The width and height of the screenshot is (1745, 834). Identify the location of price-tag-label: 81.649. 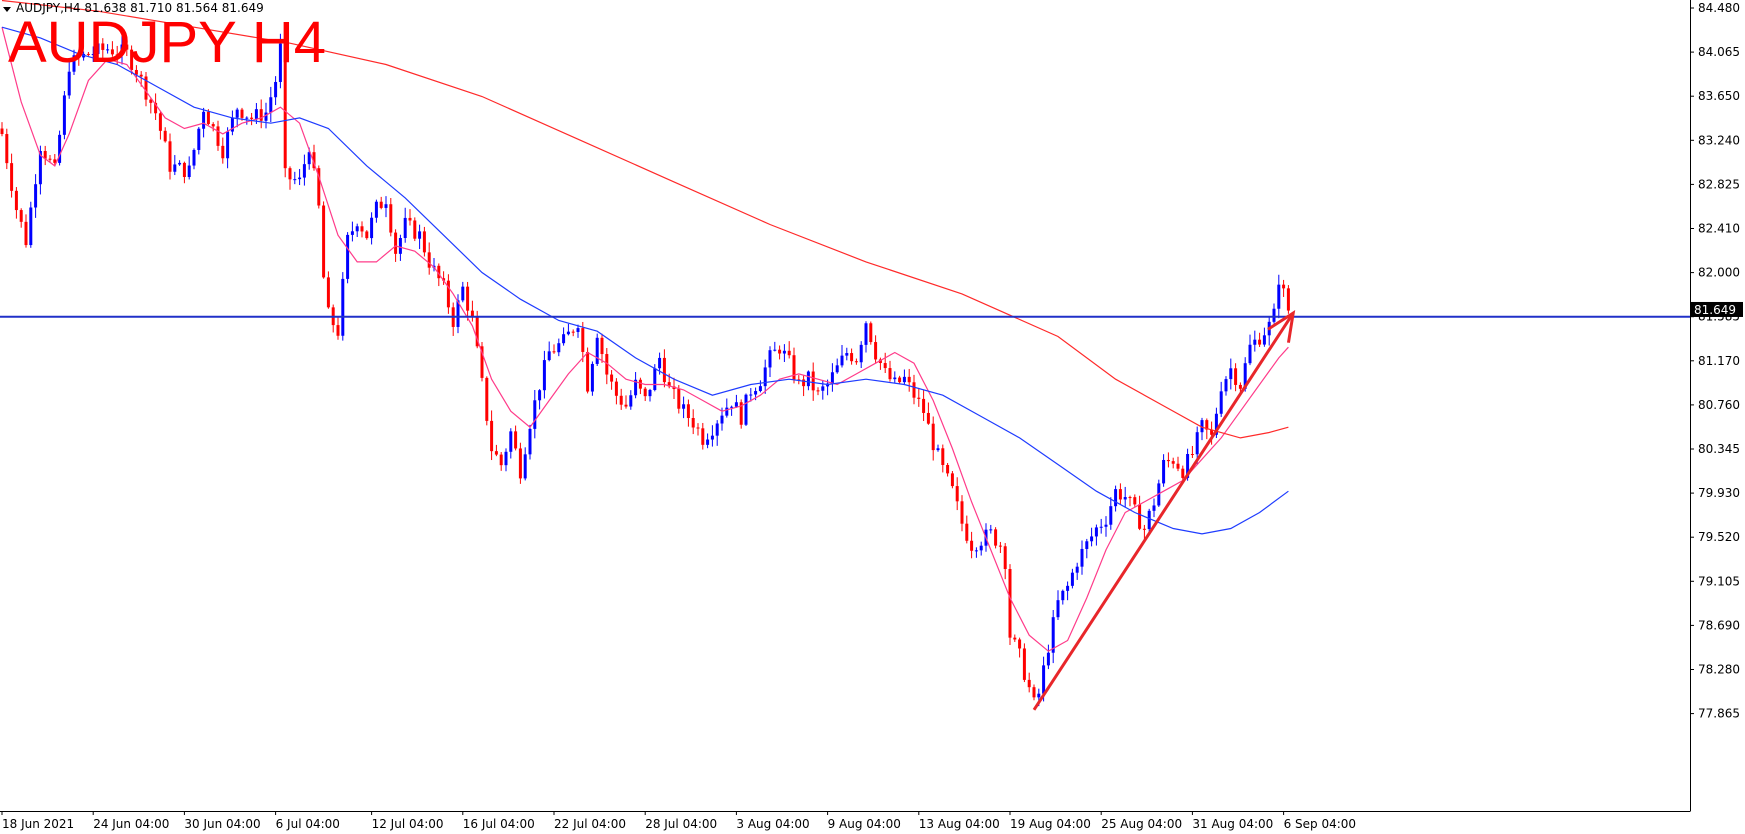
(1715, 310).